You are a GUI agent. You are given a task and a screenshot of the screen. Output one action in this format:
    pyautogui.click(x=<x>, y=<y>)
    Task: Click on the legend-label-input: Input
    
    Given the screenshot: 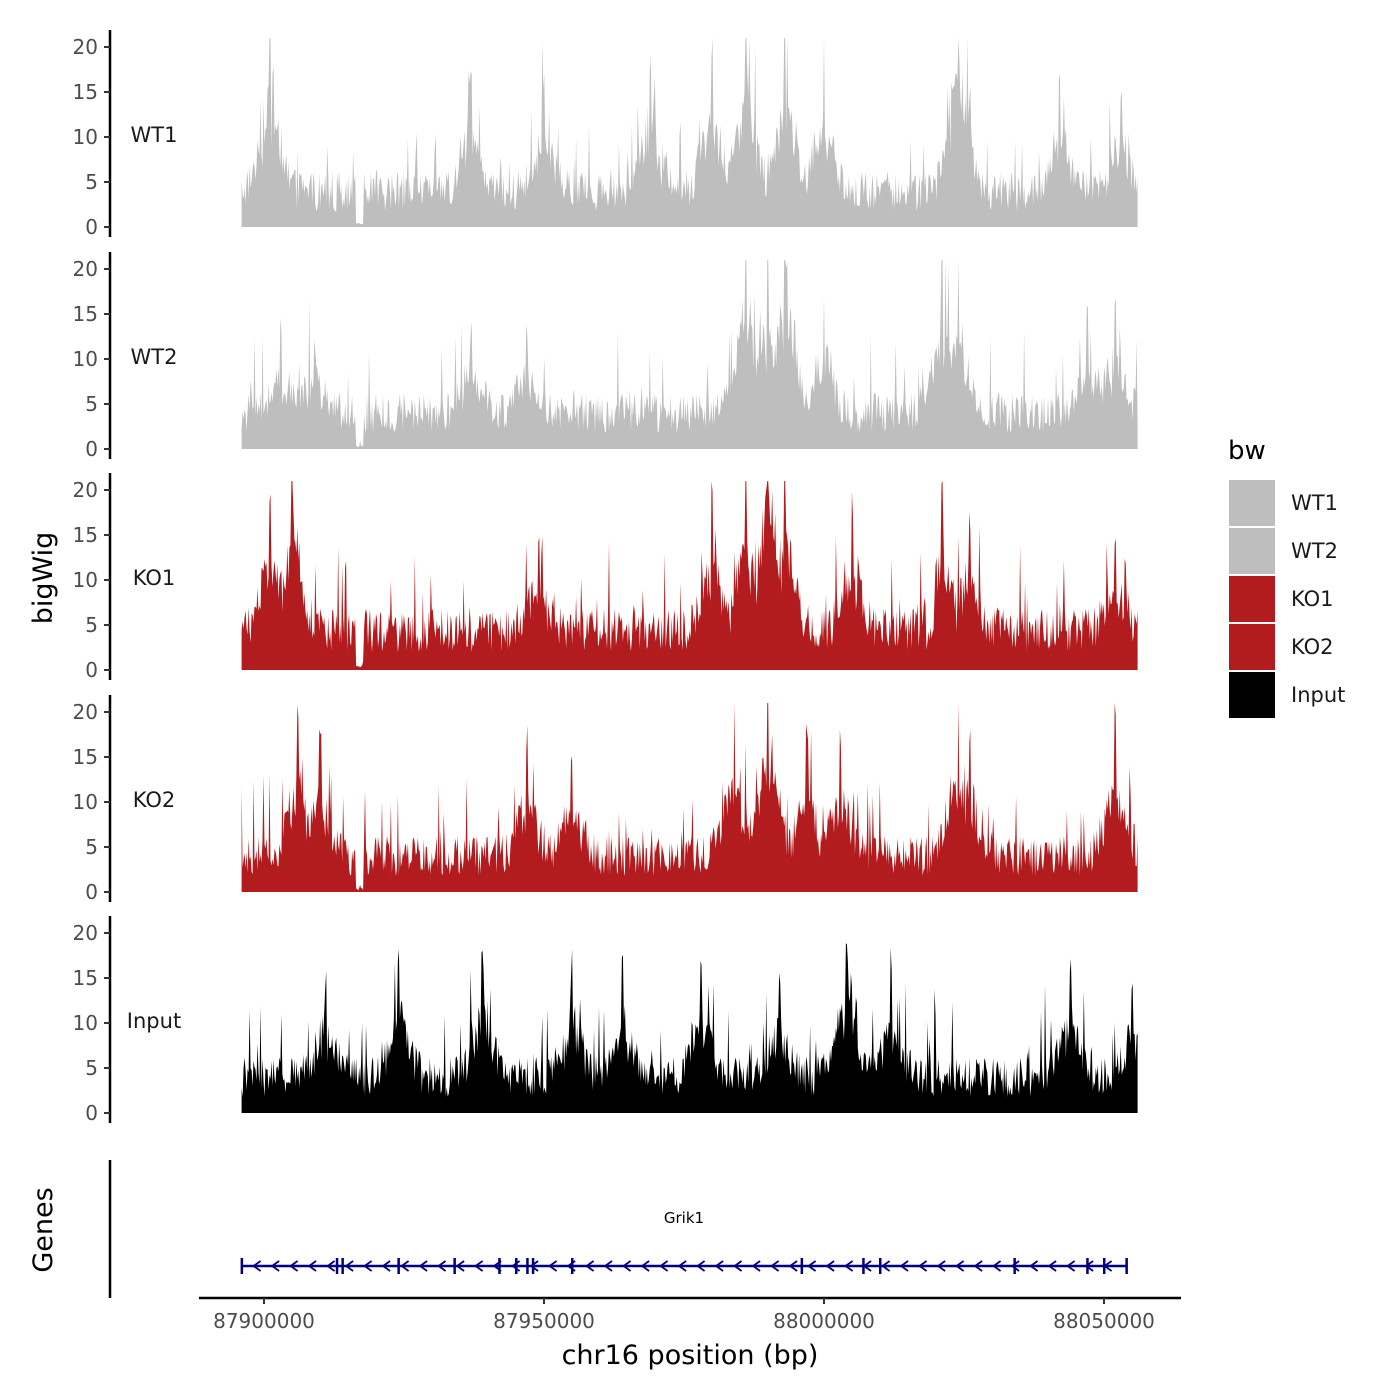 What is the action you would take?
    pyautogui.click(x=1318, y=695)
    